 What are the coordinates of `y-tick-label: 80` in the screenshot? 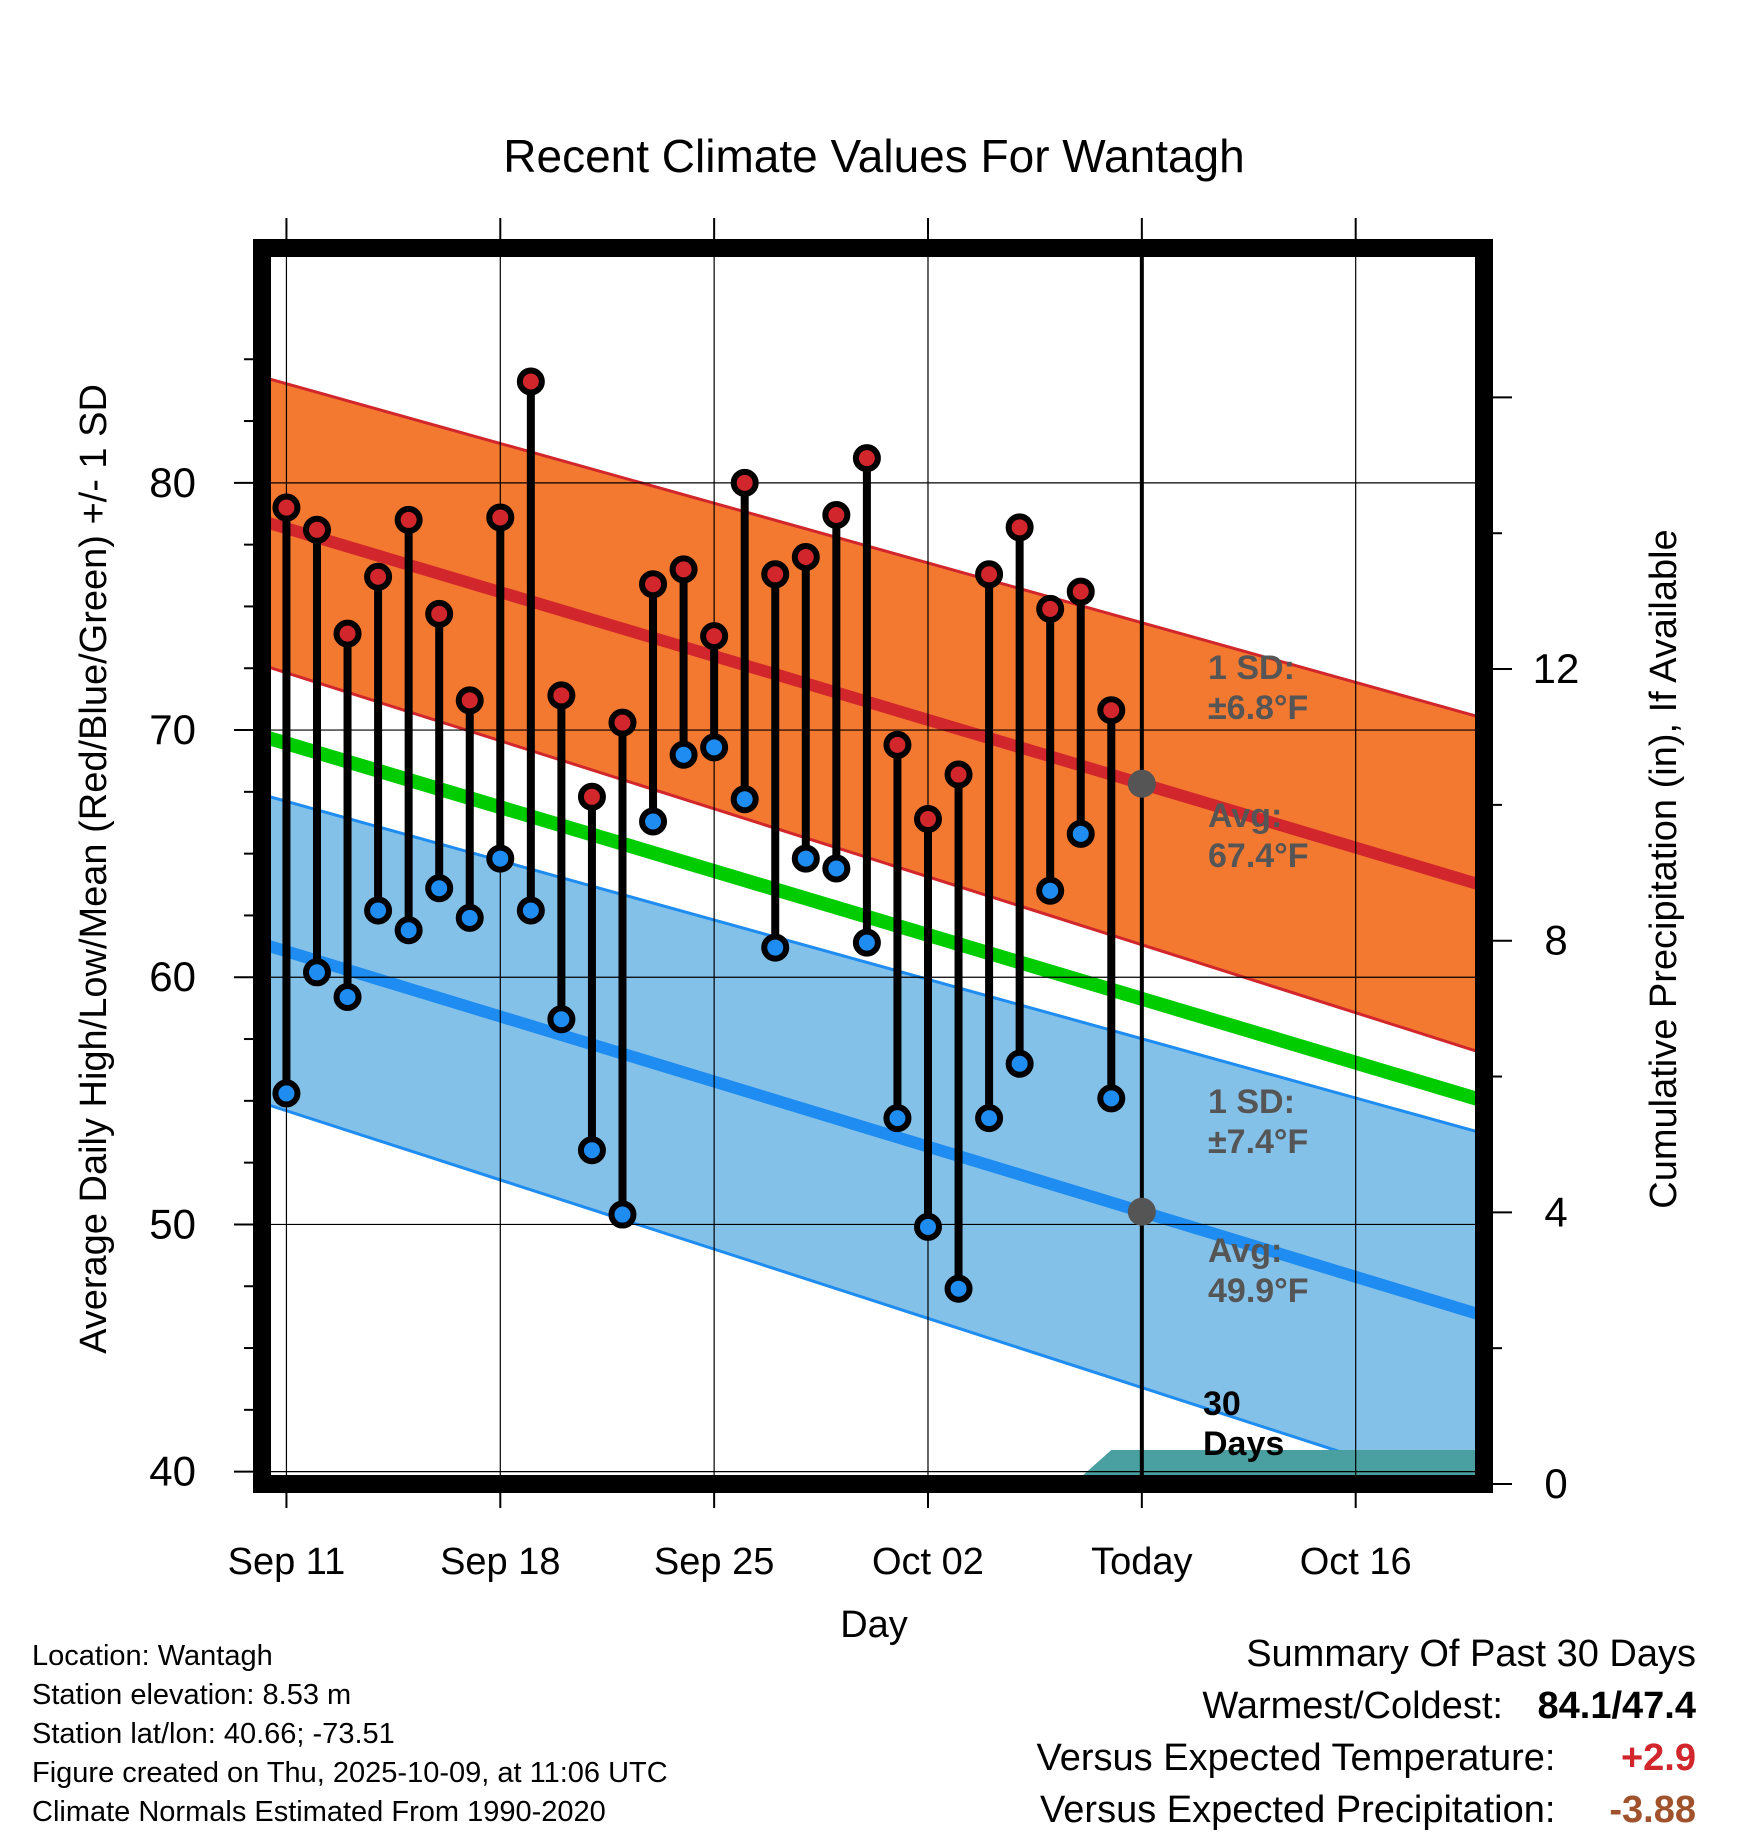 It's located at (172, 482).